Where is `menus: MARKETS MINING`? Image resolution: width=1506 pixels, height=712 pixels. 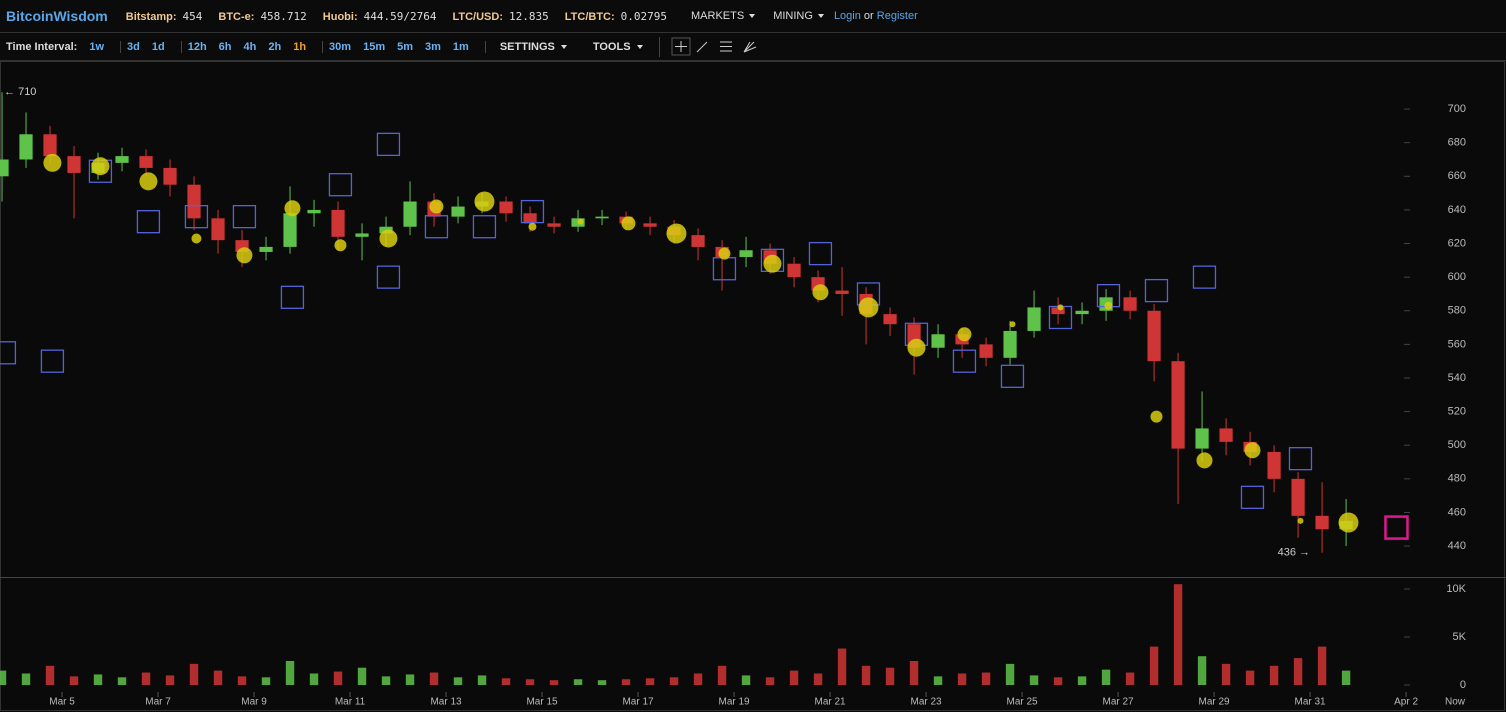 menus: MARKETS MINING is located at coordinates (758, 16).